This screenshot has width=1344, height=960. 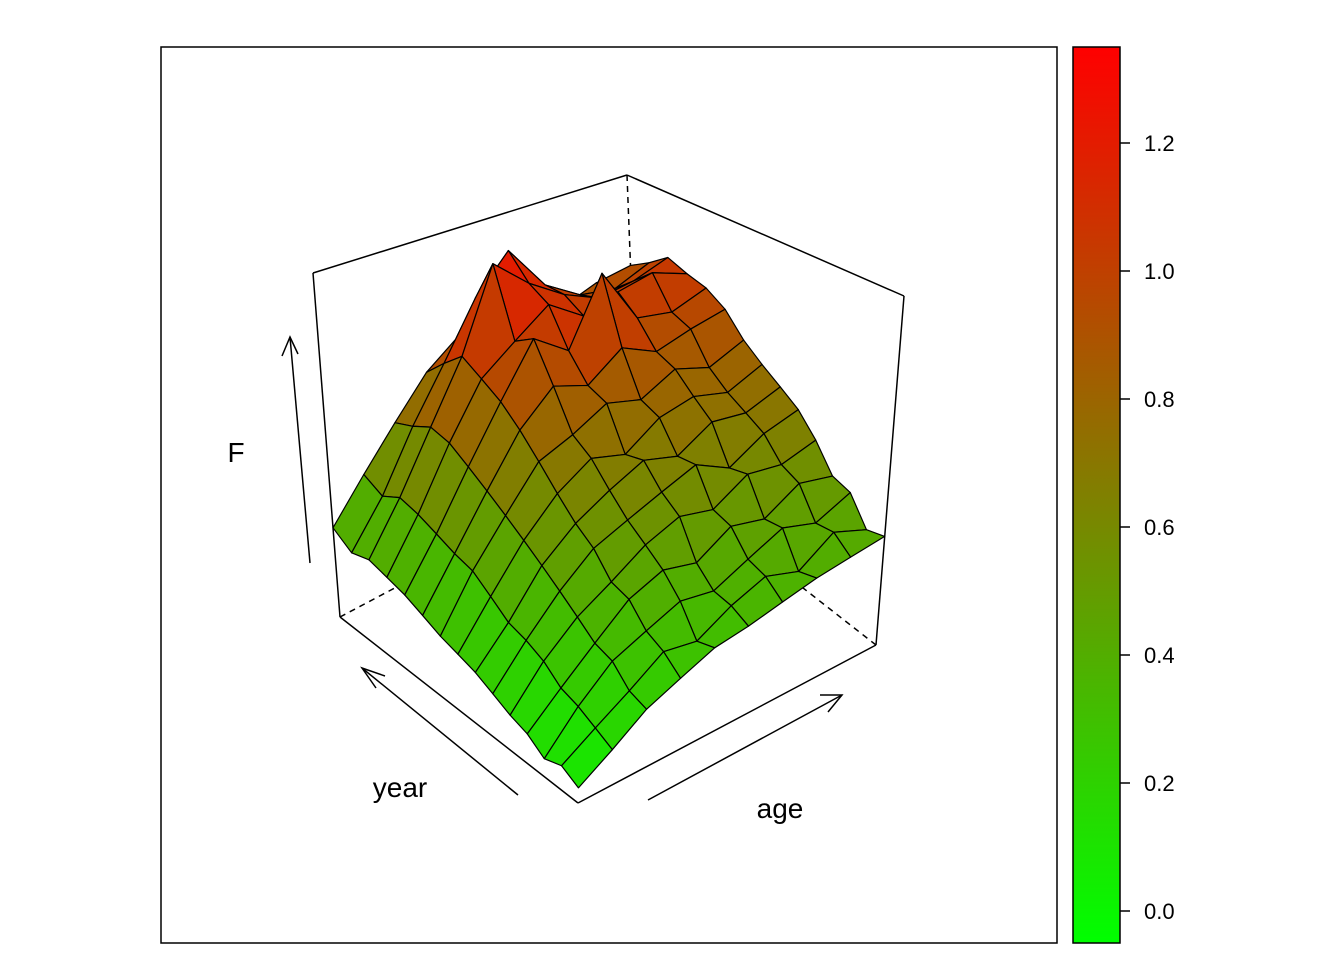 What do you see at coordinates (1159, 527) in the screenshot?
I see `colorbar-tick-label: 0.6` at bounding box center [1159, 527].